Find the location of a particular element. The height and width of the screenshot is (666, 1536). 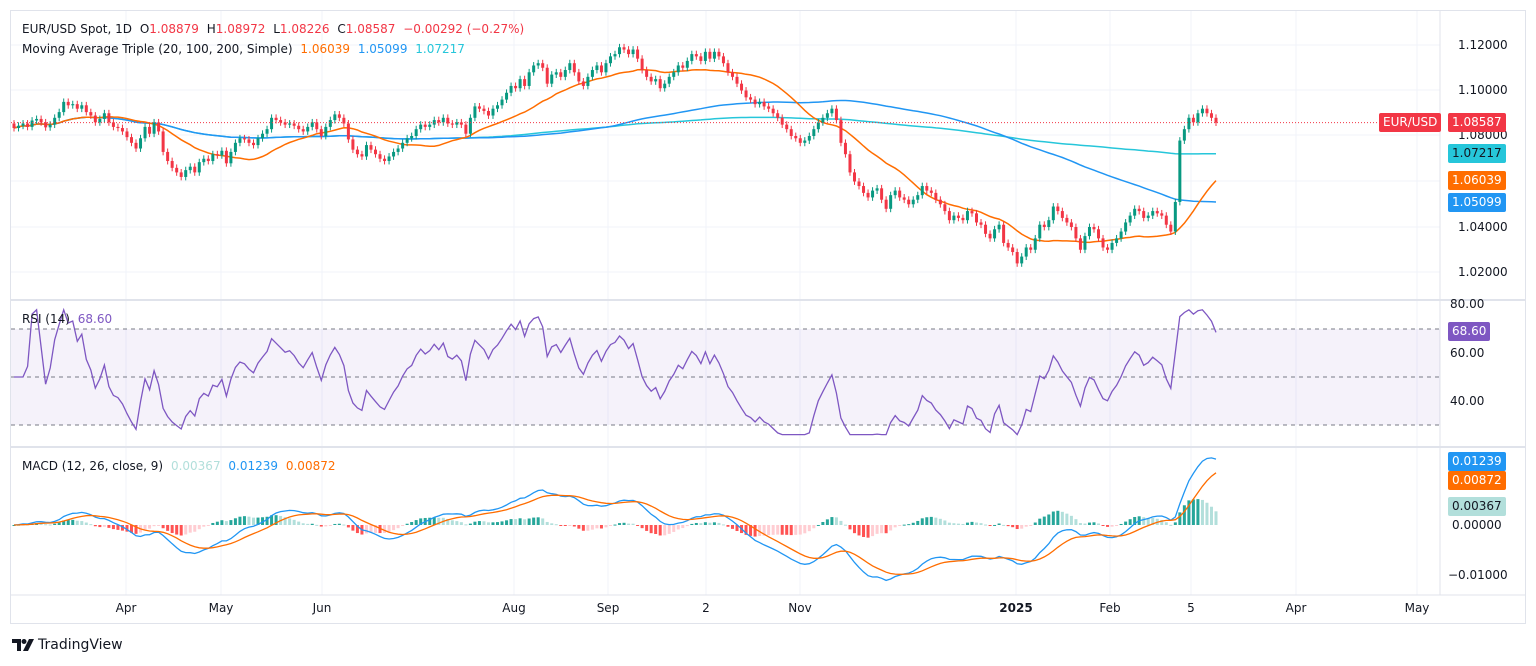

tradingview-logo: TradingView is located at coordinates (67, 645).